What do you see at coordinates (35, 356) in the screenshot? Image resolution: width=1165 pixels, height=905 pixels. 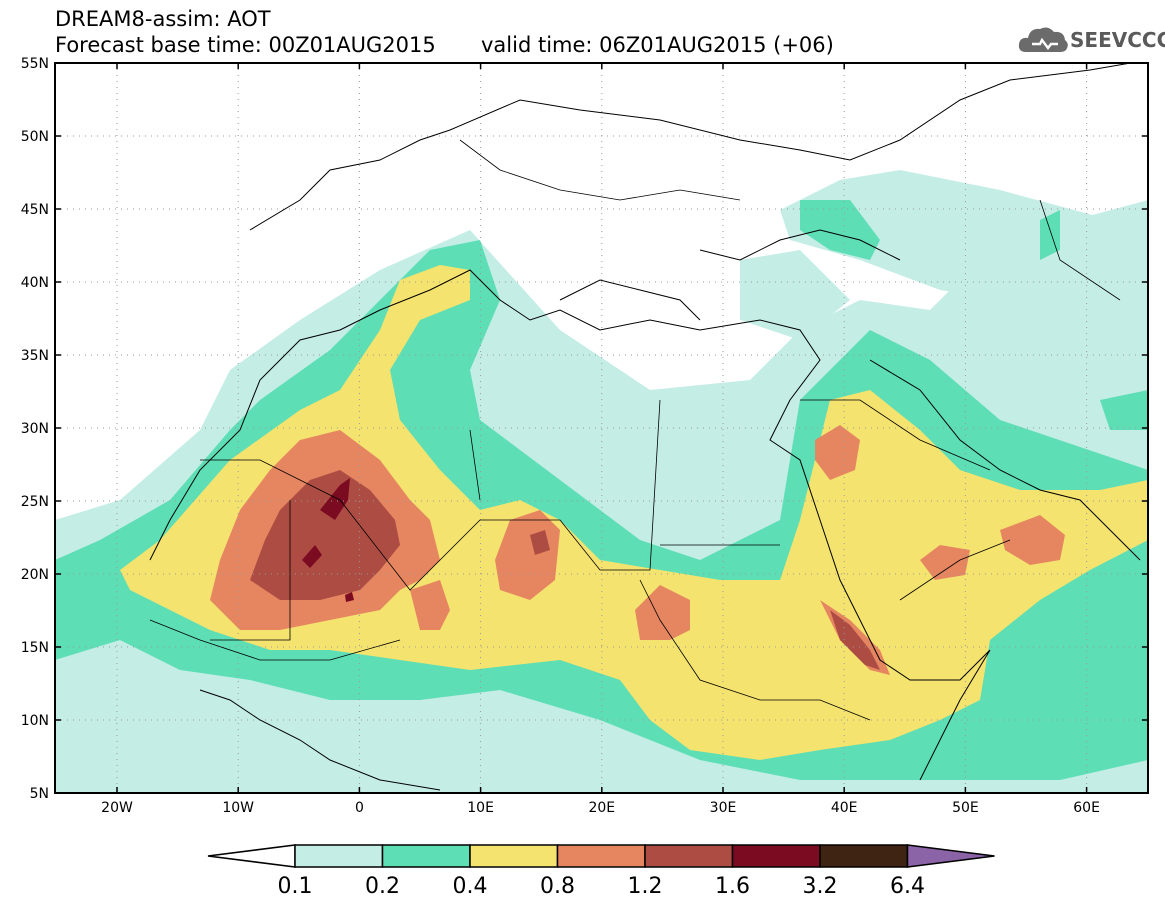 I see `lat-tick-label: 35N` at bounding box center [35, 356].